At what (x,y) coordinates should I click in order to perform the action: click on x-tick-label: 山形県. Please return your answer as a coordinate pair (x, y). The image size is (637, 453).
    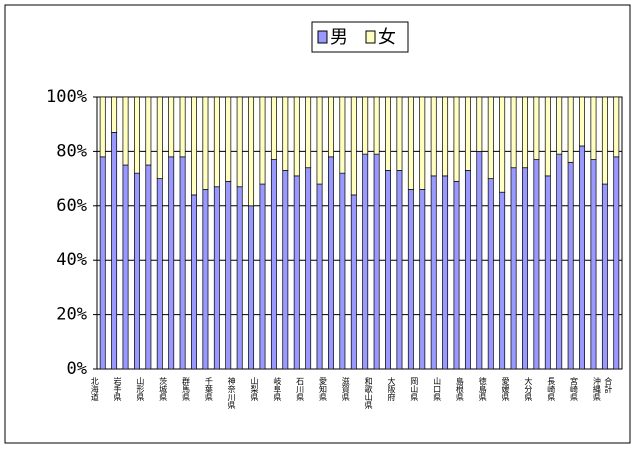
    Looking at the image, I should click on (140, 389).